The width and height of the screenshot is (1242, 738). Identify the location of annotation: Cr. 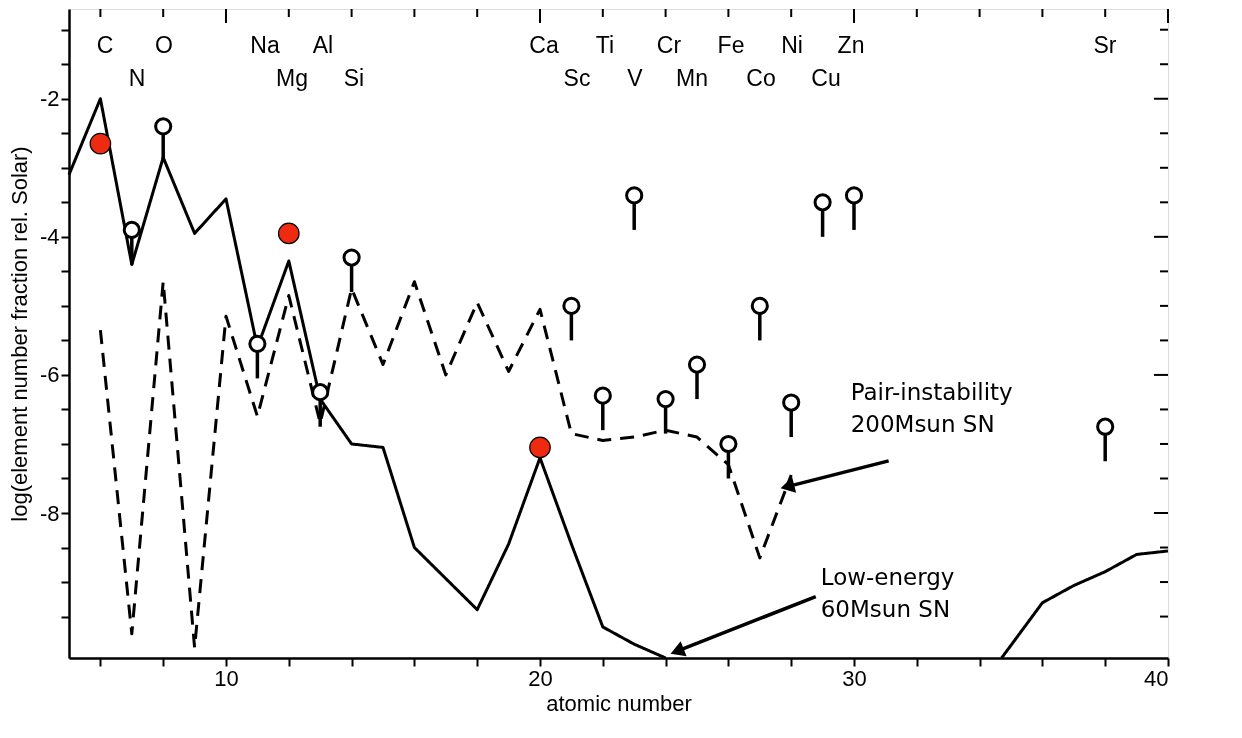
(669, 45).